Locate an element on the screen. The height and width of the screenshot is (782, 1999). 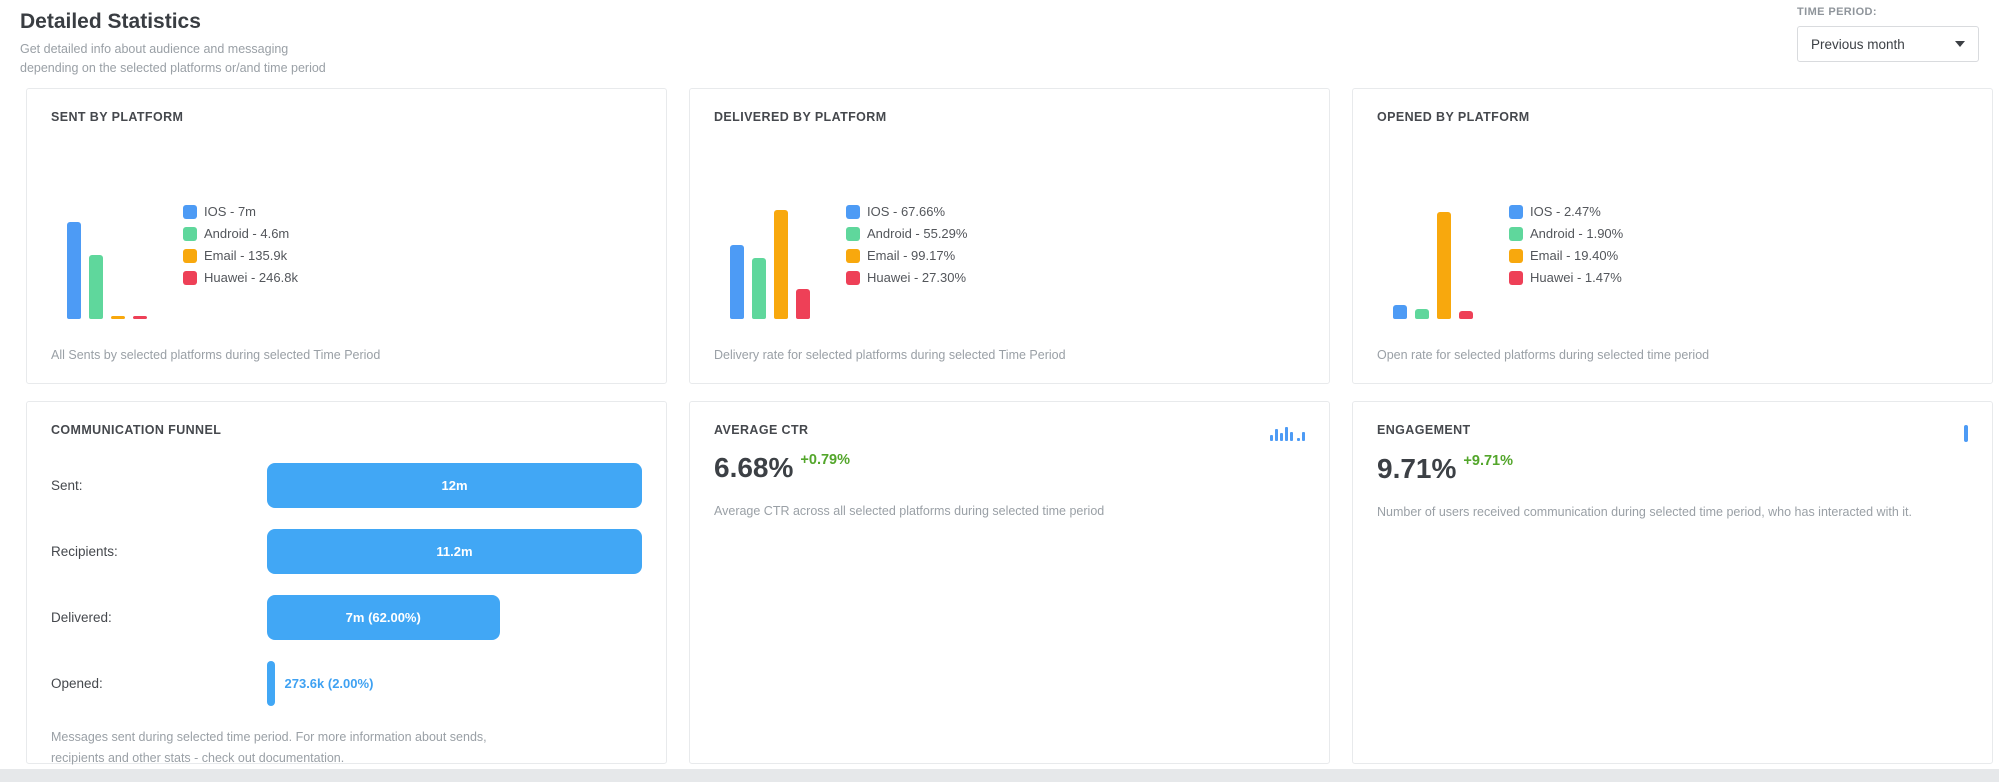
legend-item: Email - 99.17% is located at coordinates (906, 255).